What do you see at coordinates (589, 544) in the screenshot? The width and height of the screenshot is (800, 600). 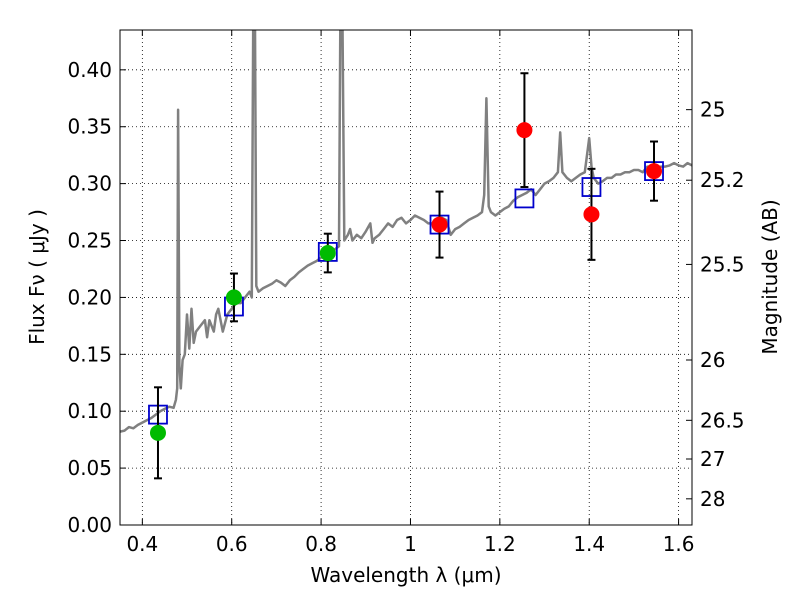 I see `x-tick-label: 1.4` at bounding box center [589, 544].